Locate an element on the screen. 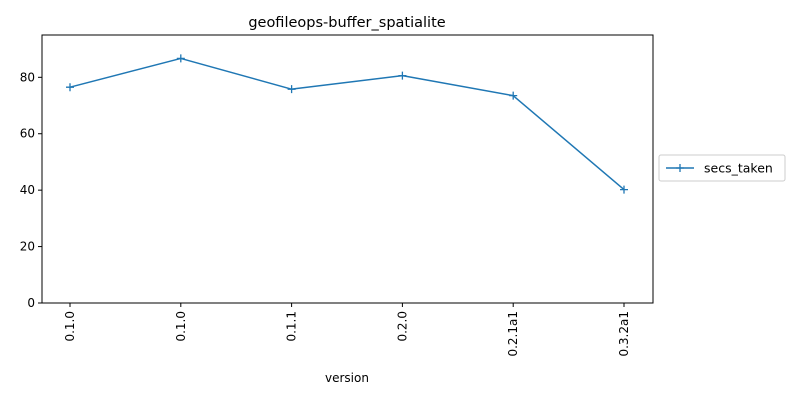 Image resolution: width=800 pixels, height=400 pixels. y-tick-label: 0 is located at coordinates (31, 303).